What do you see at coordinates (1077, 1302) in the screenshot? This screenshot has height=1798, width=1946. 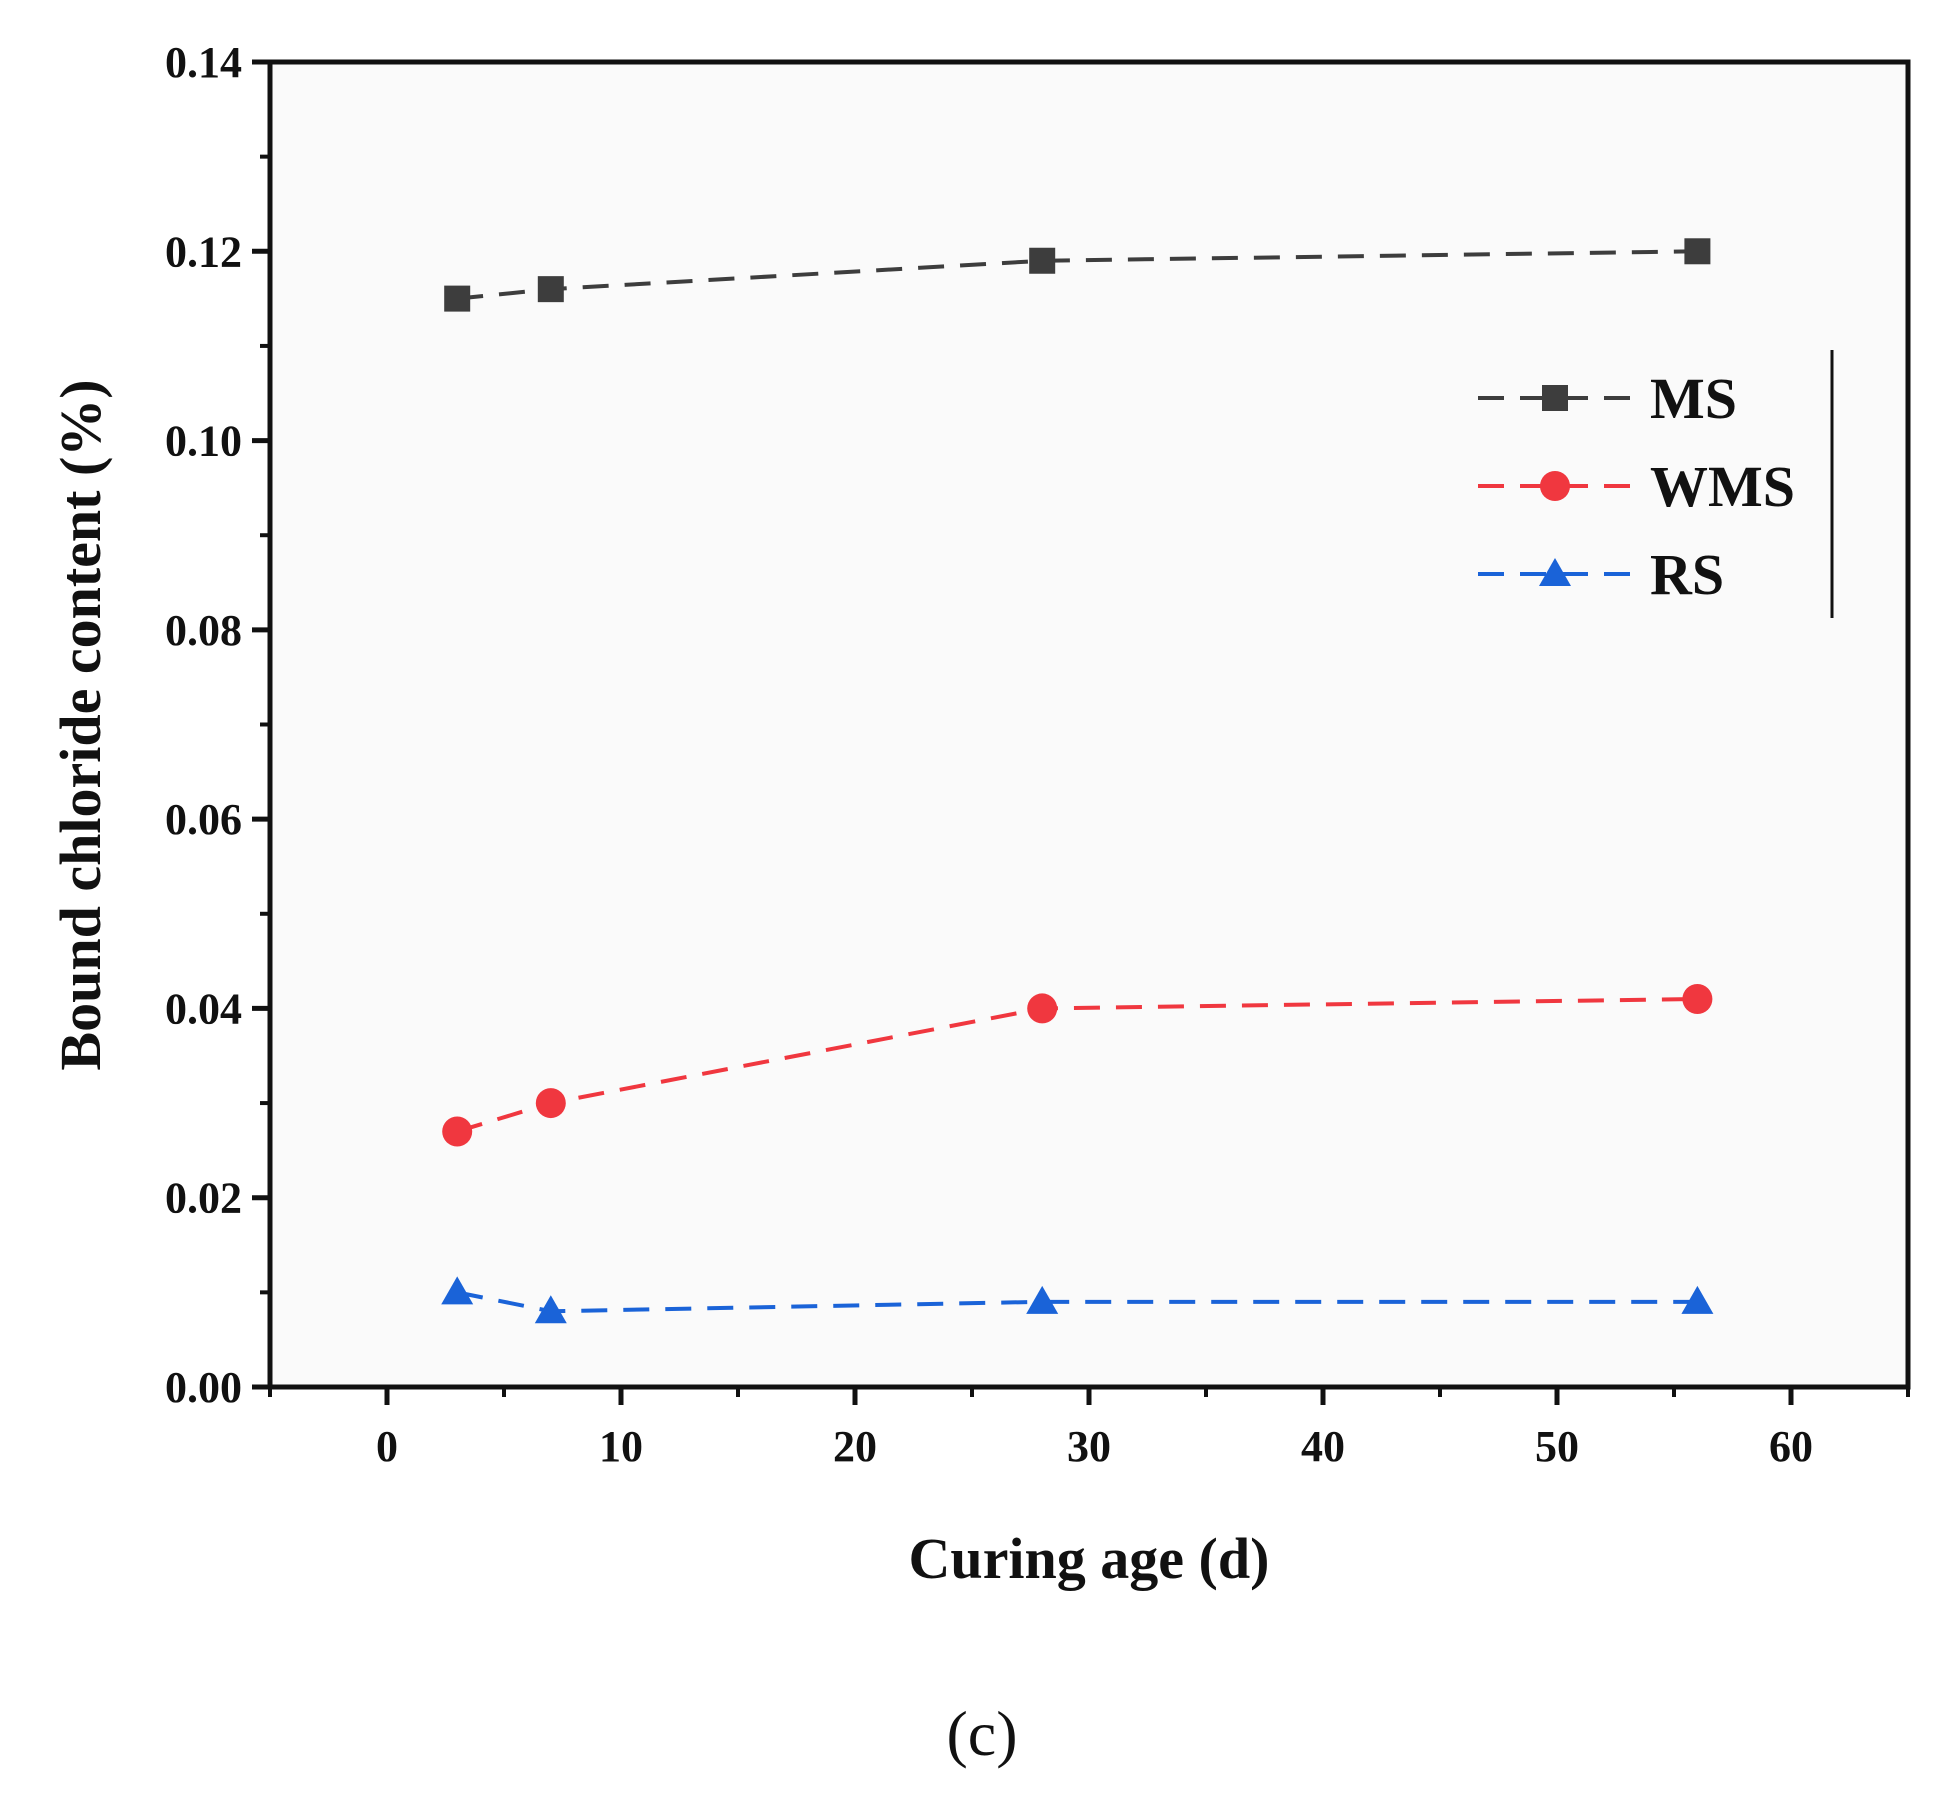 I see `series-line-rs` at bounding box center [1077, 1302].